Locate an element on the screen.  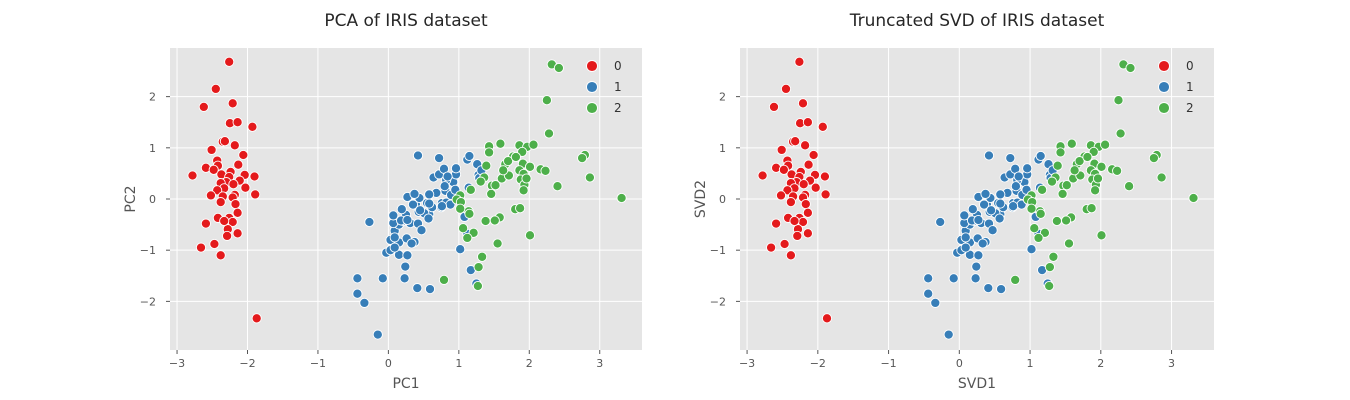
svd-y-tick-label: −2 is located at coordinates (718, 301).